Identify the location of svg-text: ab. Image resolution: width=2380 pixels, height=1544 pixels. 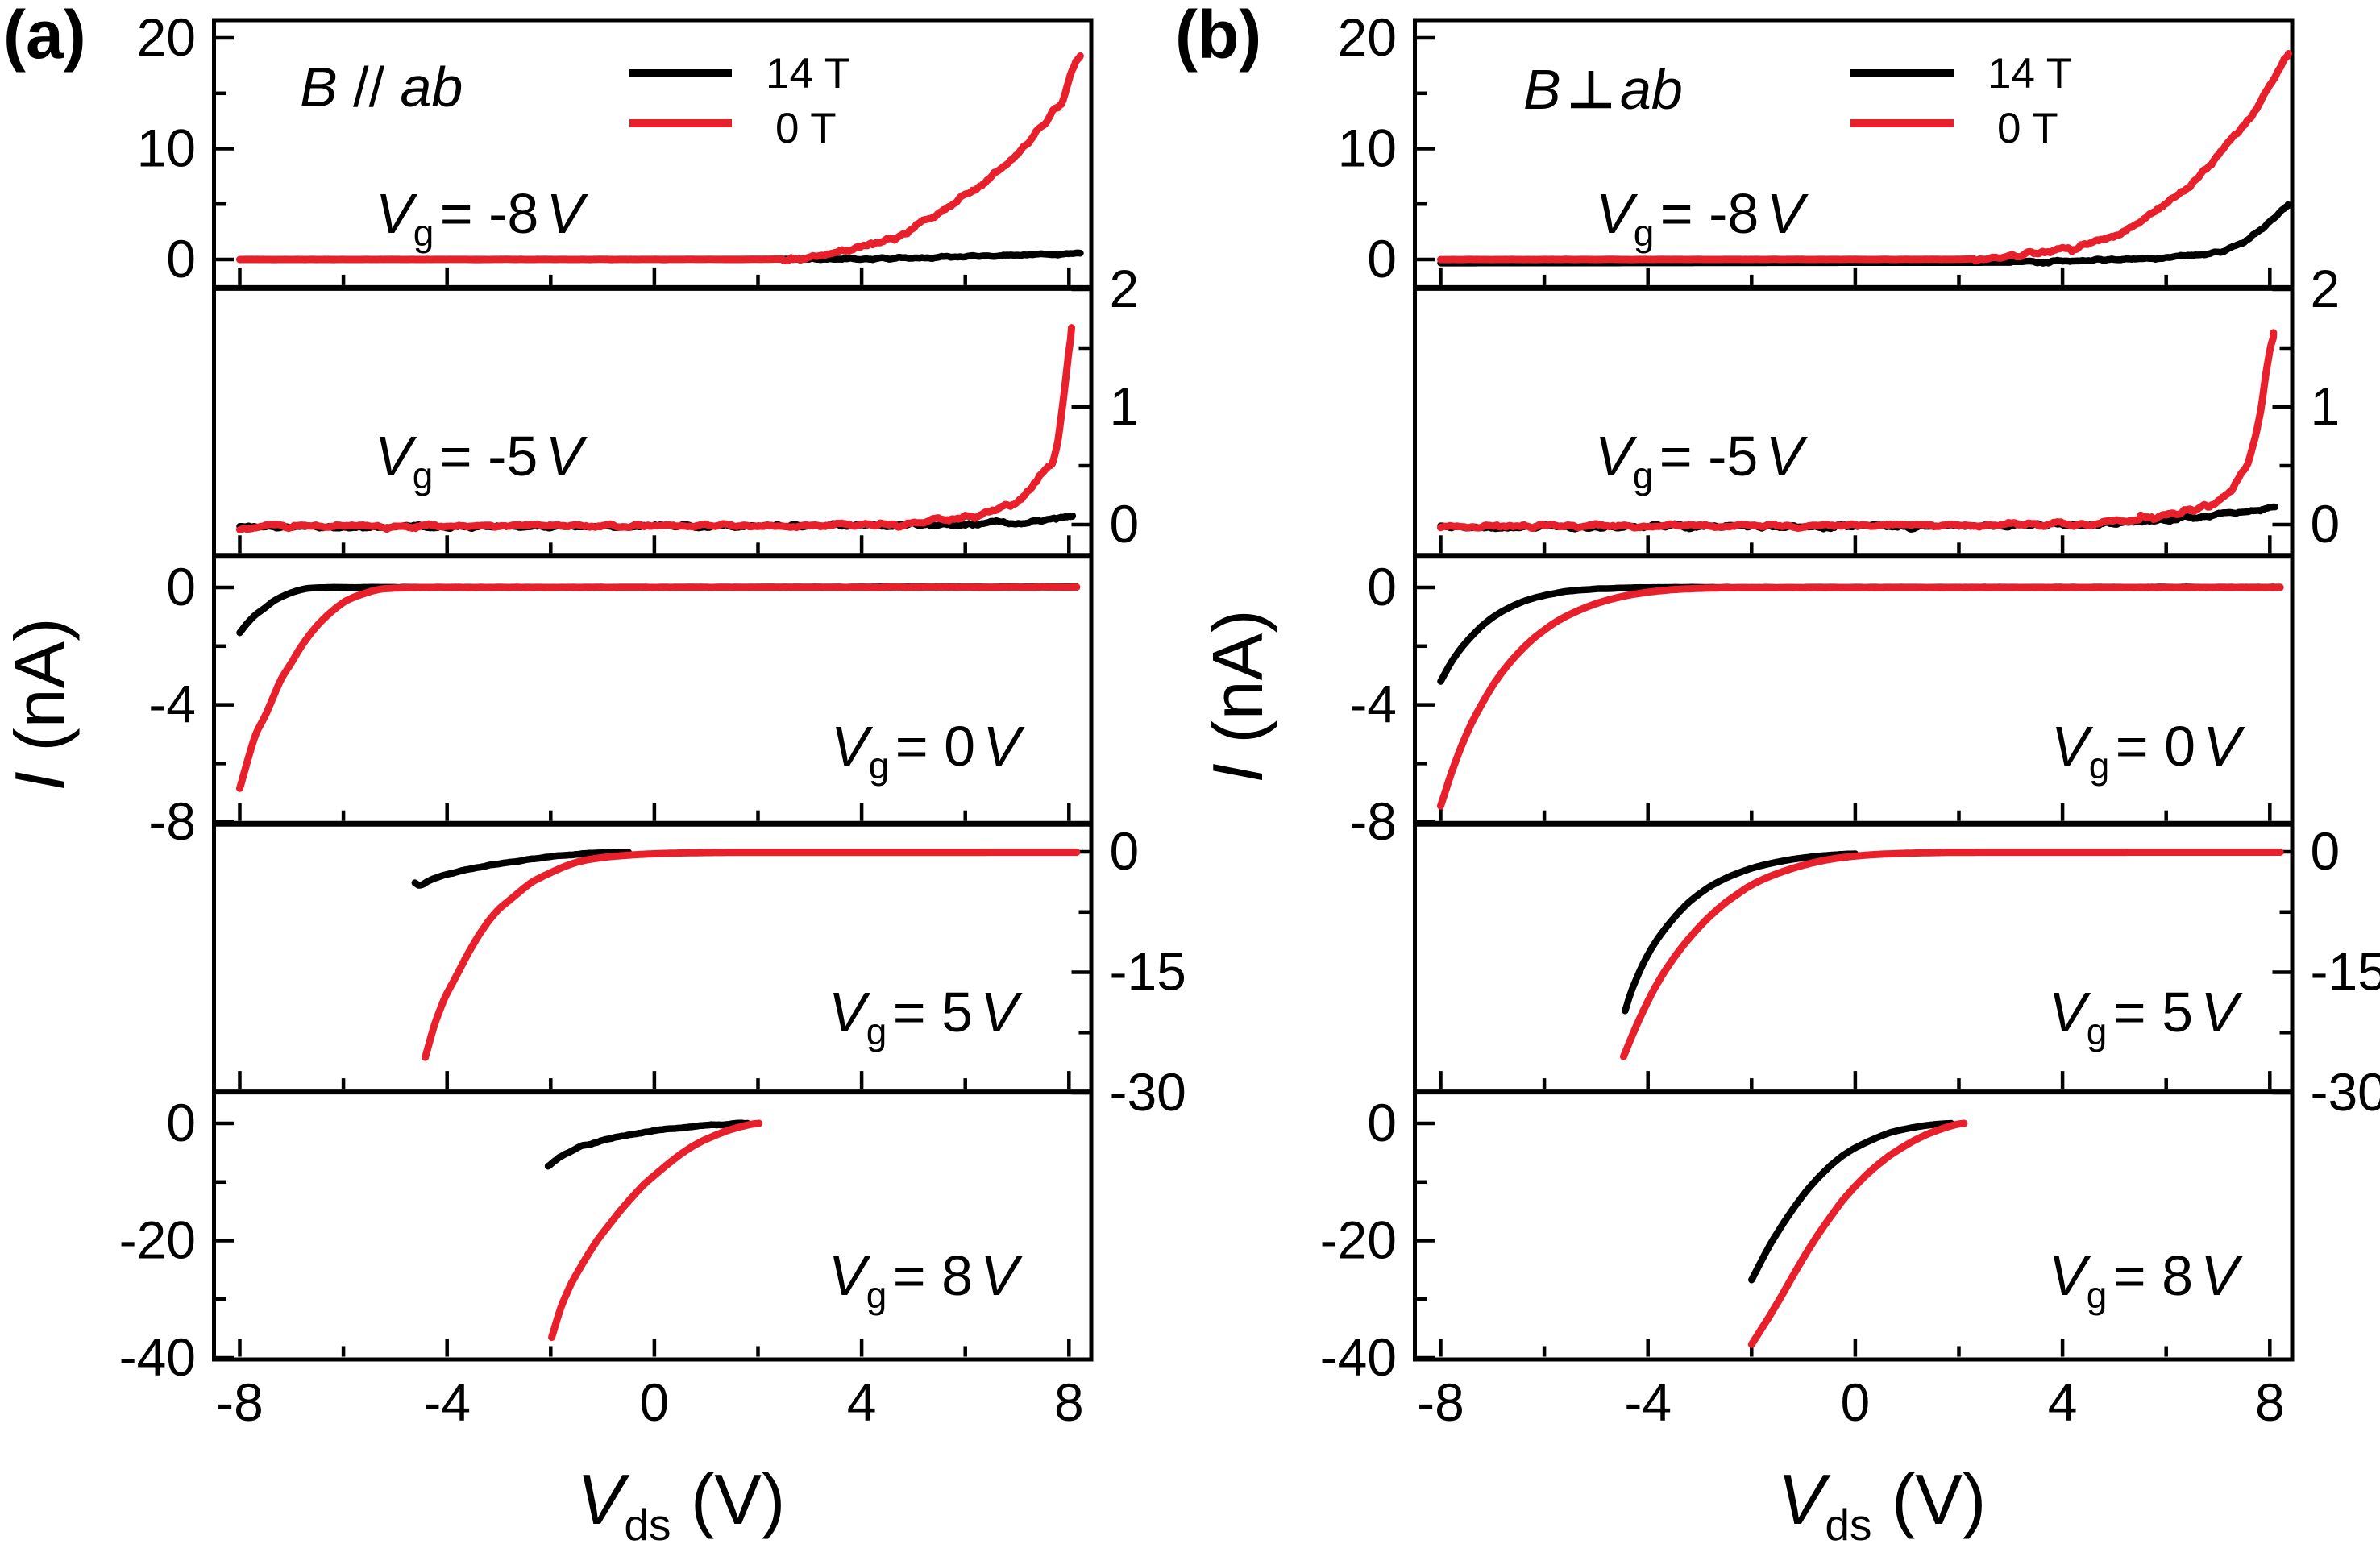
(1651, 89).